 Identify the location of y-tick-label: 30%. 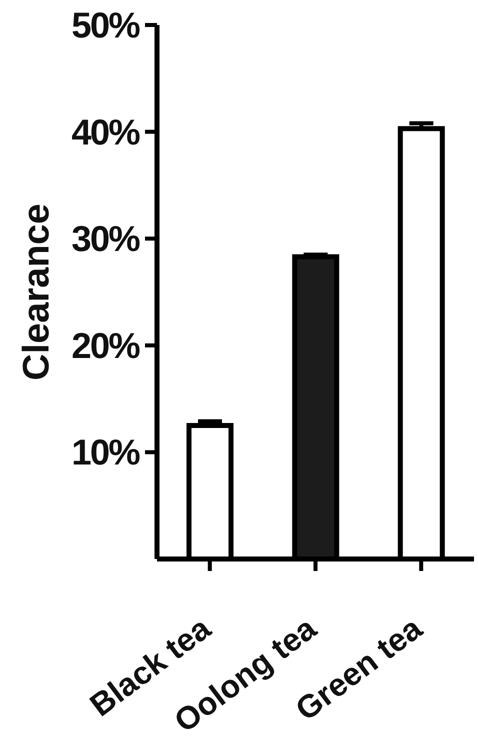
(105, 239).